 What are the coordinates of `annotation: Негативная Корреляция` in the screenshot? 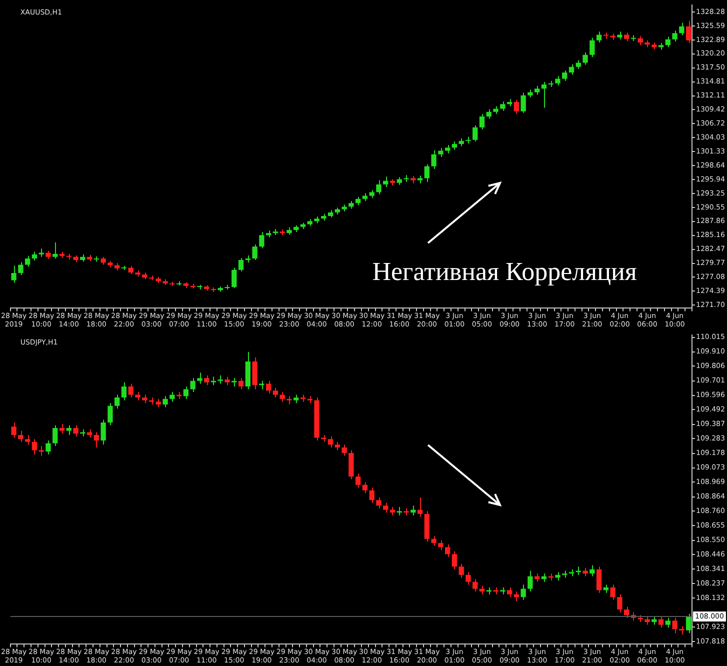 It's located at (504, 271).